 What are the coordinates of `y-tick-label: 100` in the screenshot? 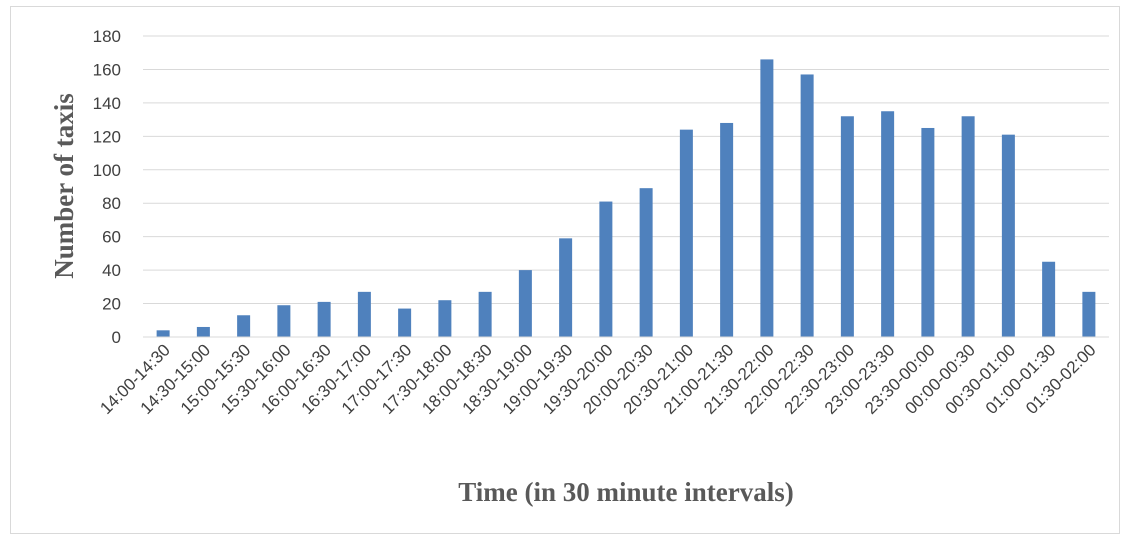 It's located at (107, 170).